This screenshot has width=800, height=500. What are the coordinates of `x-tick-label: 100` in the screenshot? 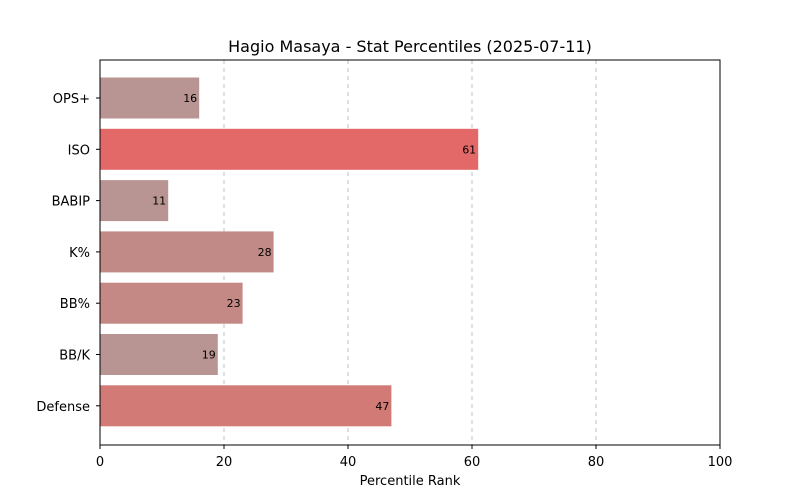 It's located at (720, 462).